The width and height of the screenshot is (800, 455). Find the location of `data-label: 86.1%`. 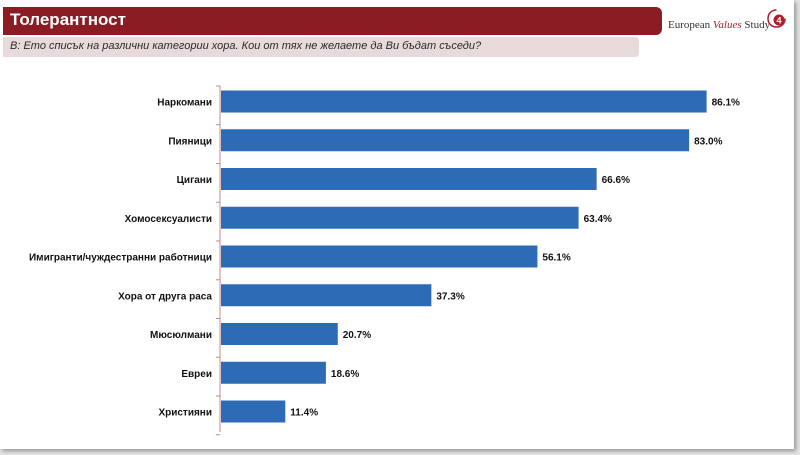

data-label: 86.1% is located at coordinates (726, 103).